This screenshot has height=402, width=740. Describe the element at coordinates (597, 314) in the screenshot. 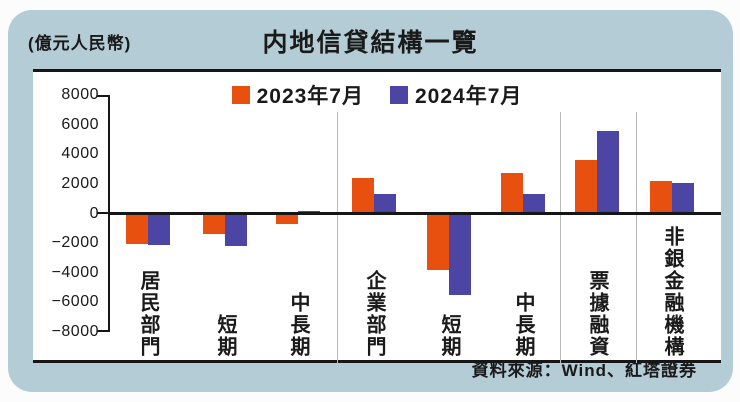

I see `category-label-6: 票據融資` at that location.